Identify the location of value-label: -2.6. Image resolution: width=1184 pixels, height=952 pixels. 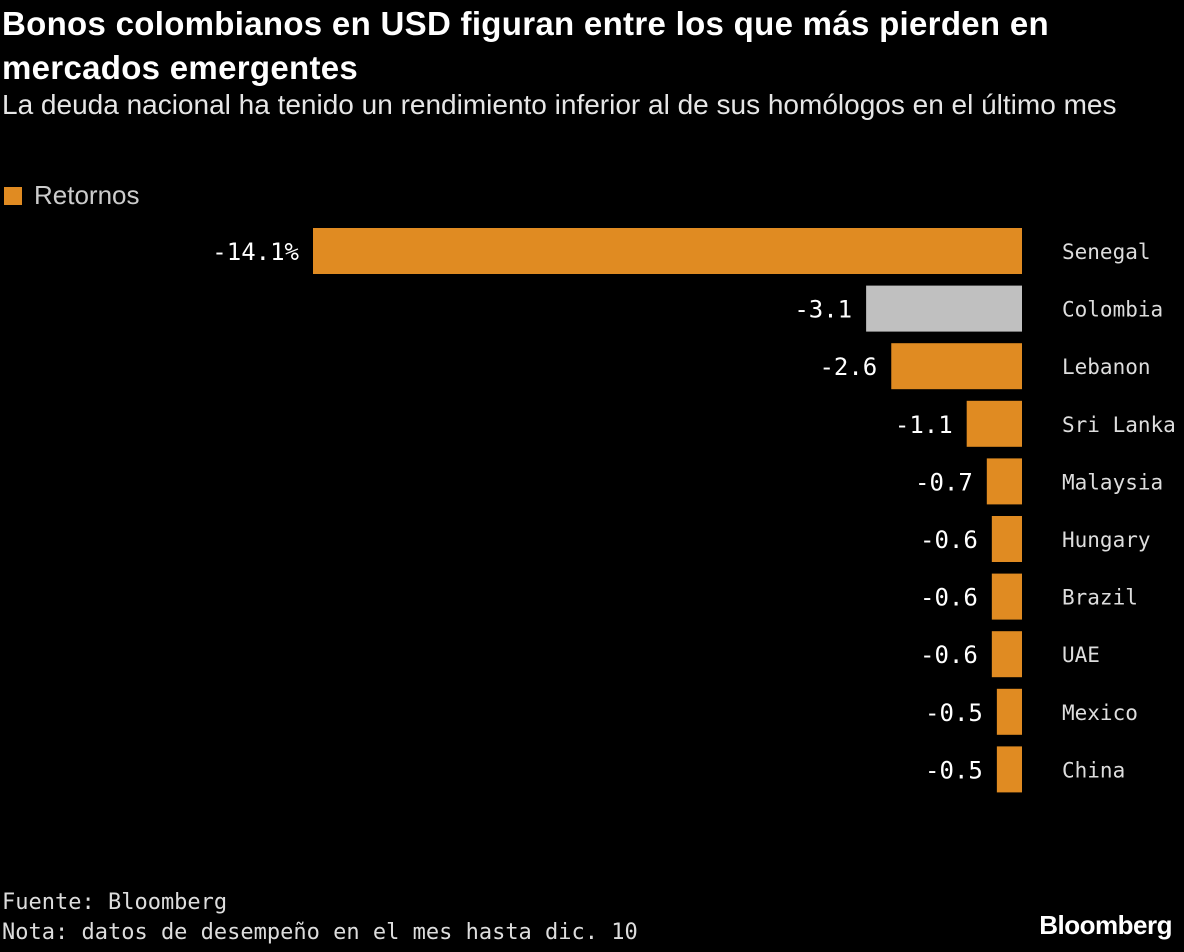
(848, 367).